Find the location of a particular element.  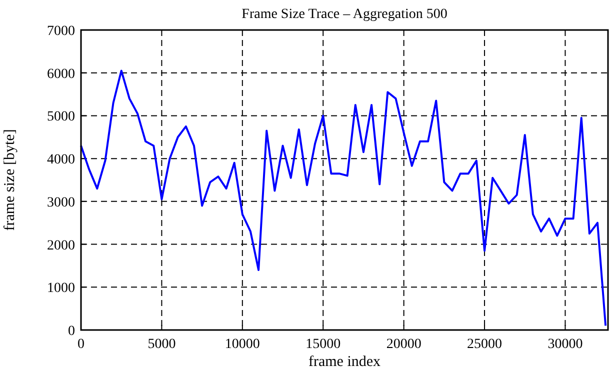

y-tick-label: 2000 is located at coordinates (61, 246).